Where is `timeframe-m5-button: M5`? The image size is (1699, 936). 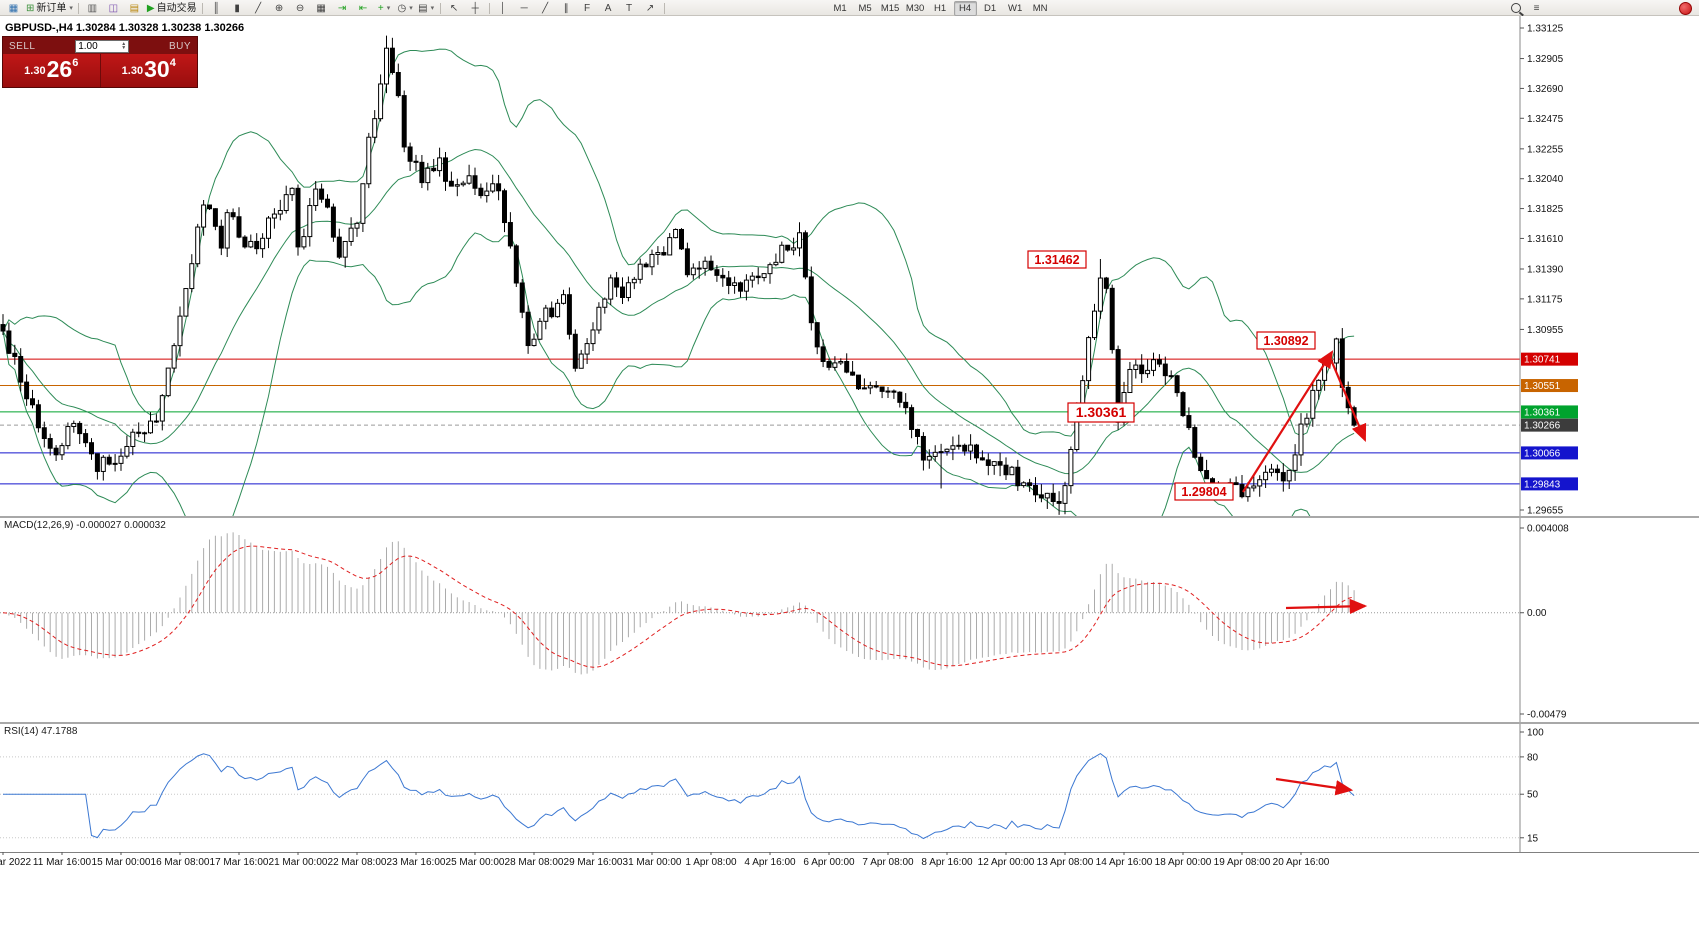 timeframe-m5-button: M5 is located at coordinates (865, 8).